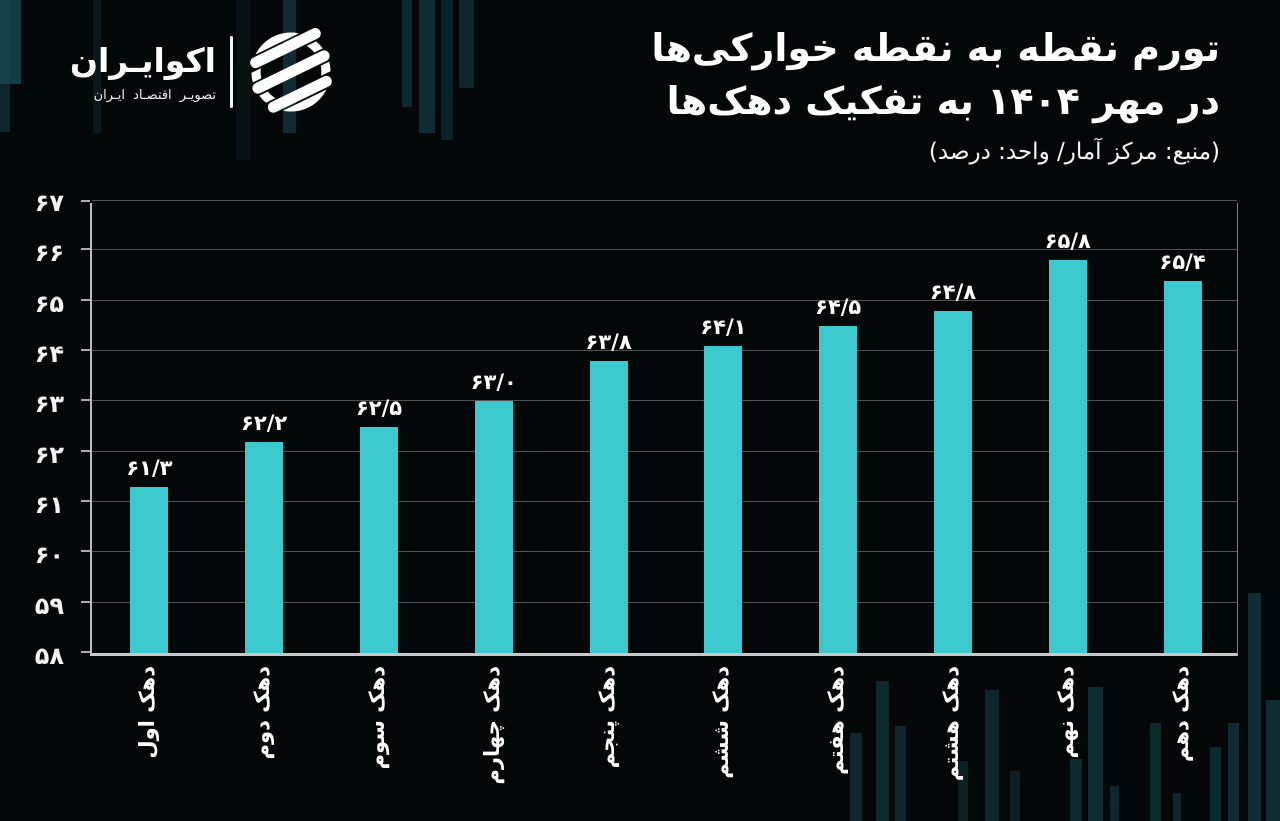  Describe the element at coordinates (49, 404) in the screenshot. I see `y-axis-tick-label: ۶۳` at that location.